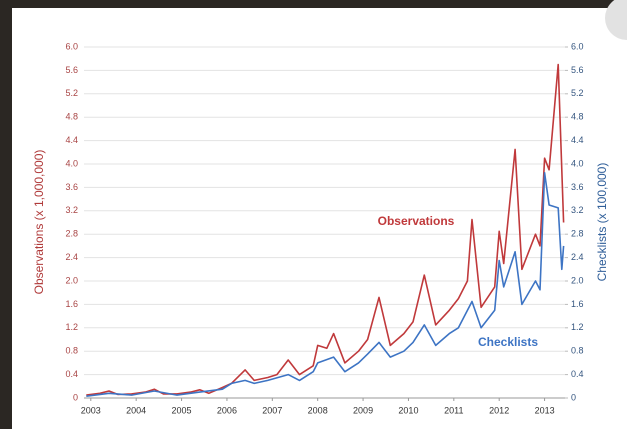  Describe the element at coordinates (75, 397) in the screenshot. I see `y-tick-label: 0` at that location.